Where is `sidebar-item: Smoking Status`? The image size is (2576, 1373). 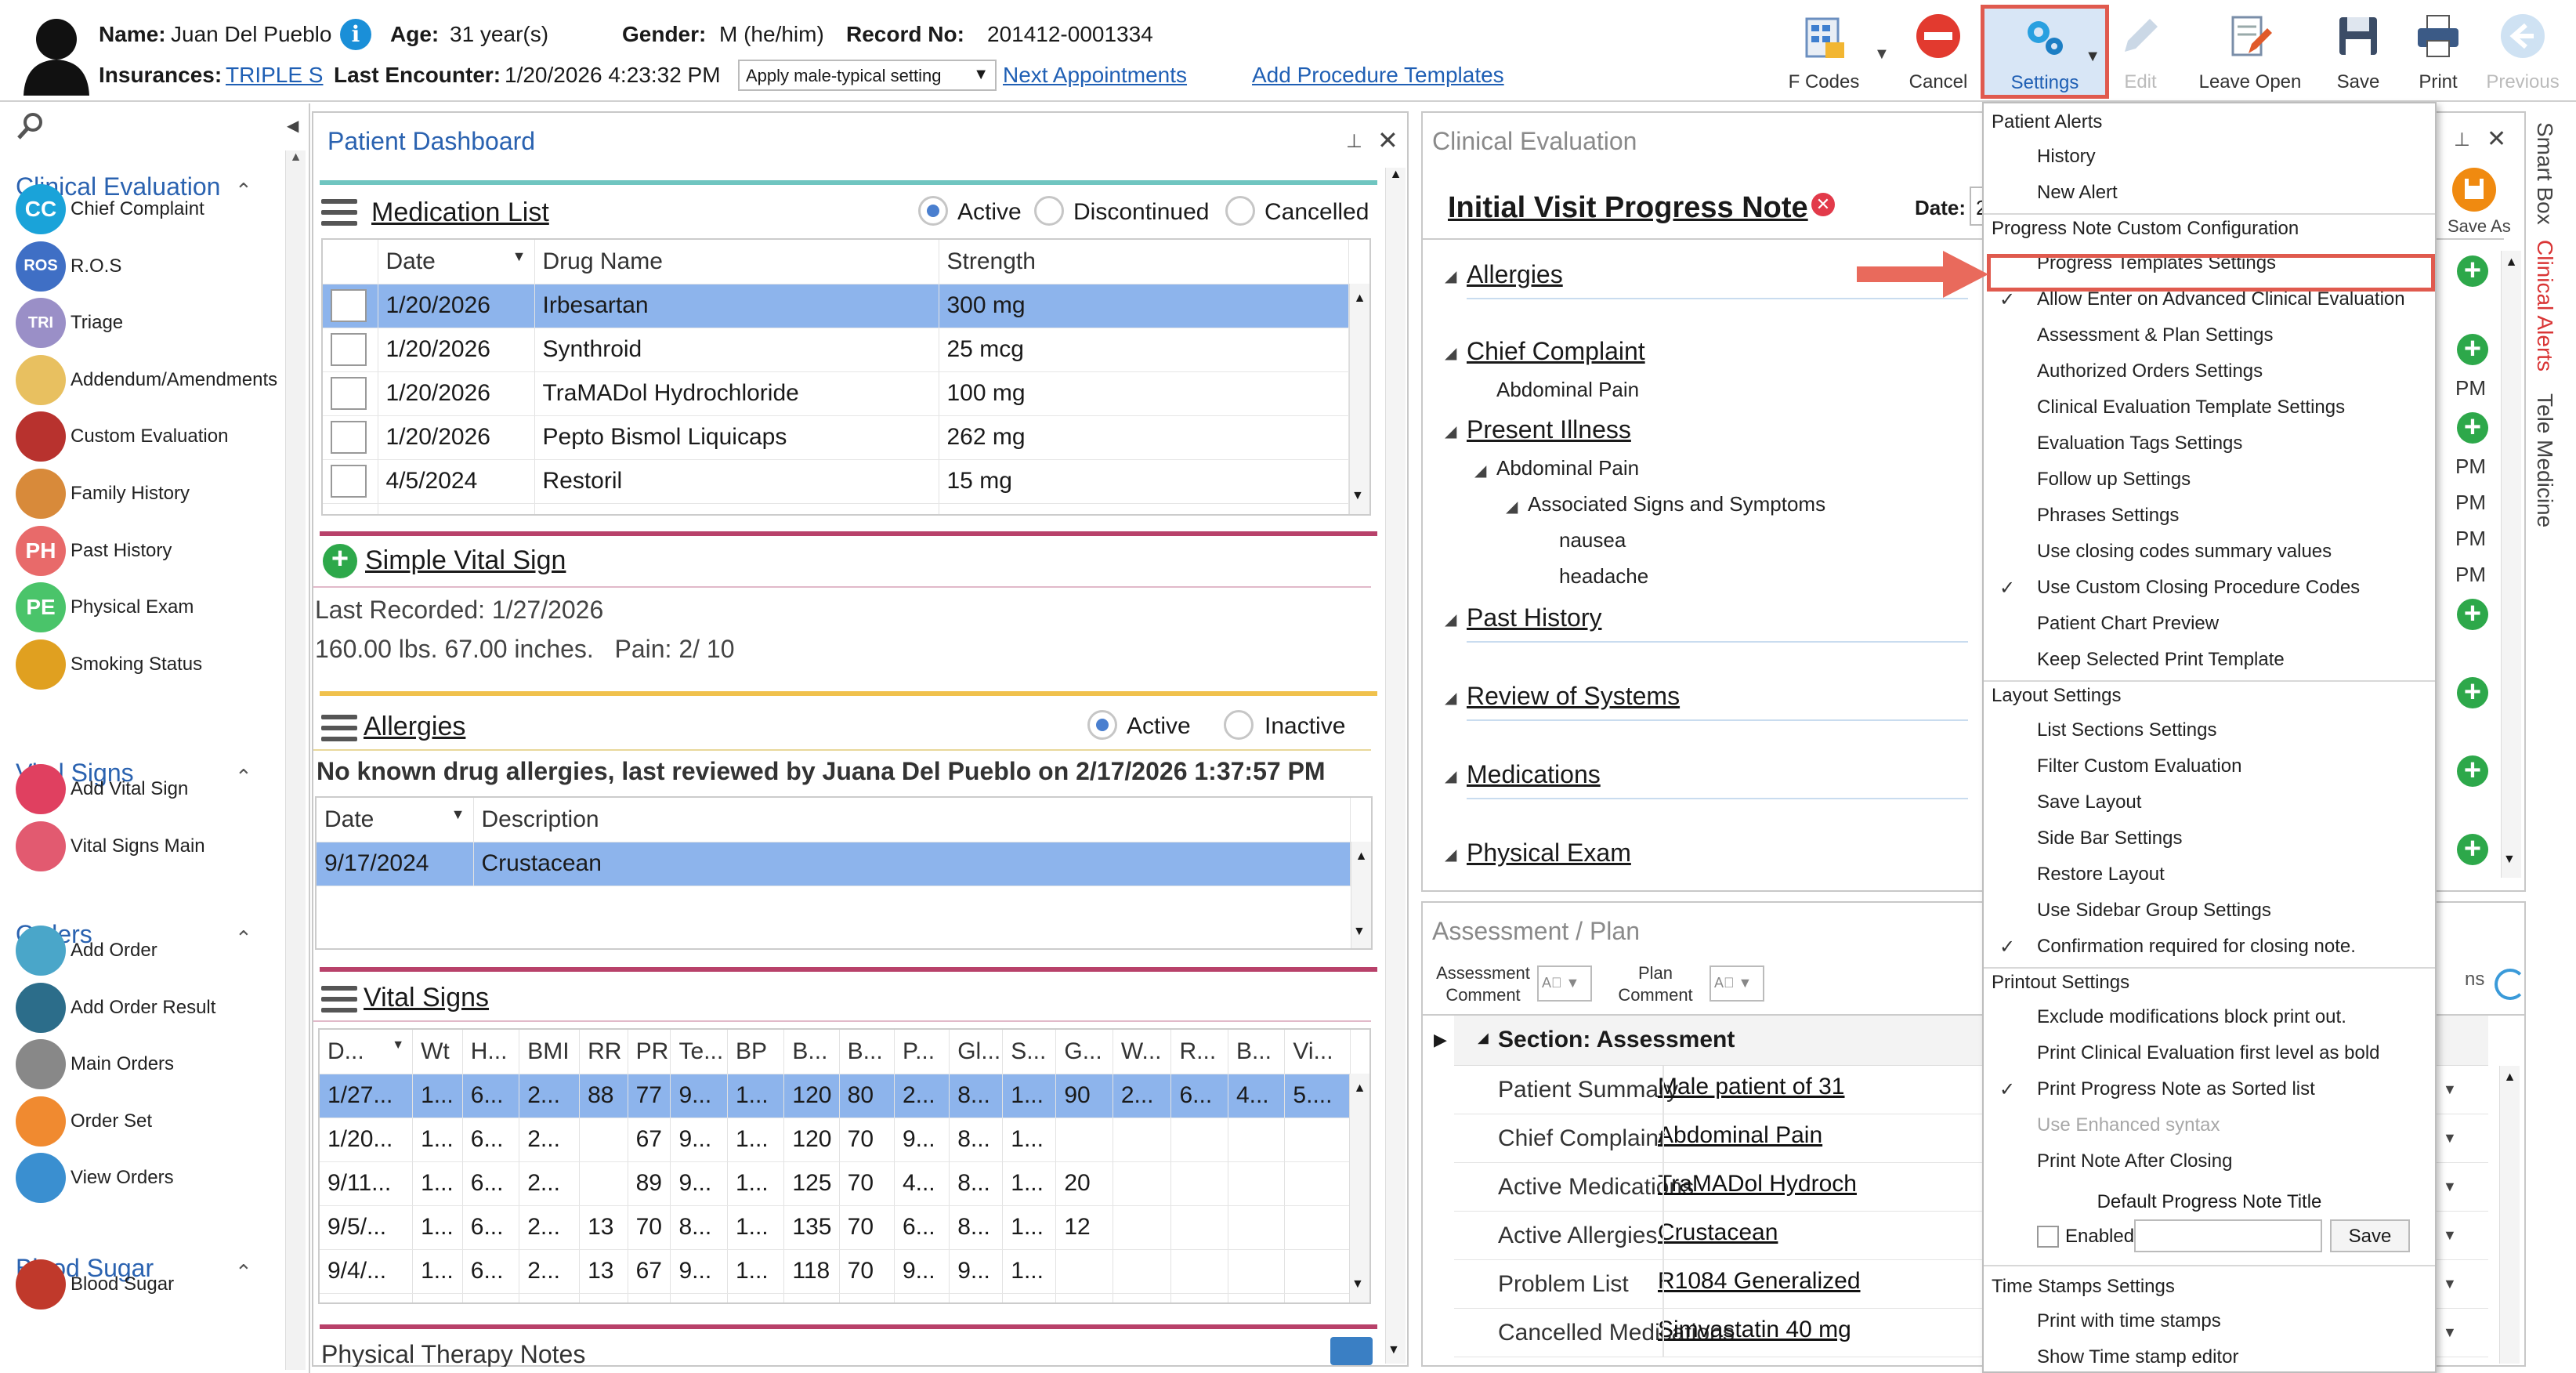
sidebar-item: Smoking Status is located at coordinates (109, 664).